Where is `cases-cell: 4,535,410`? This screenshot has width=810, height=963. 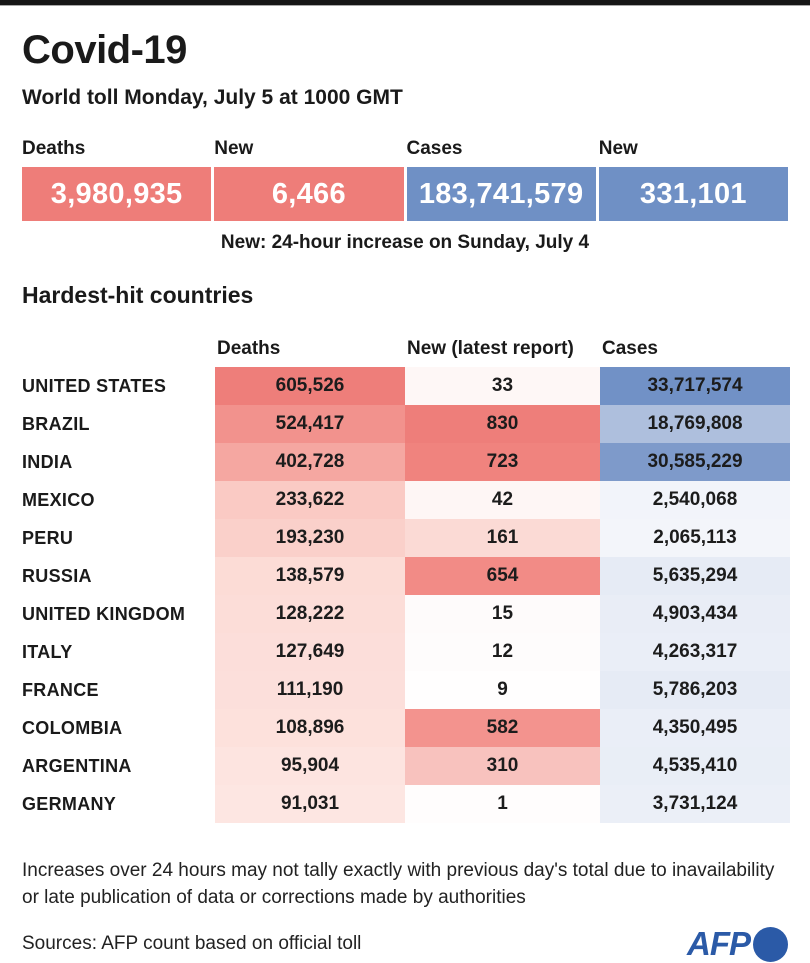 cases-cell: 4,535,410 is located at coordinates (695, 766).